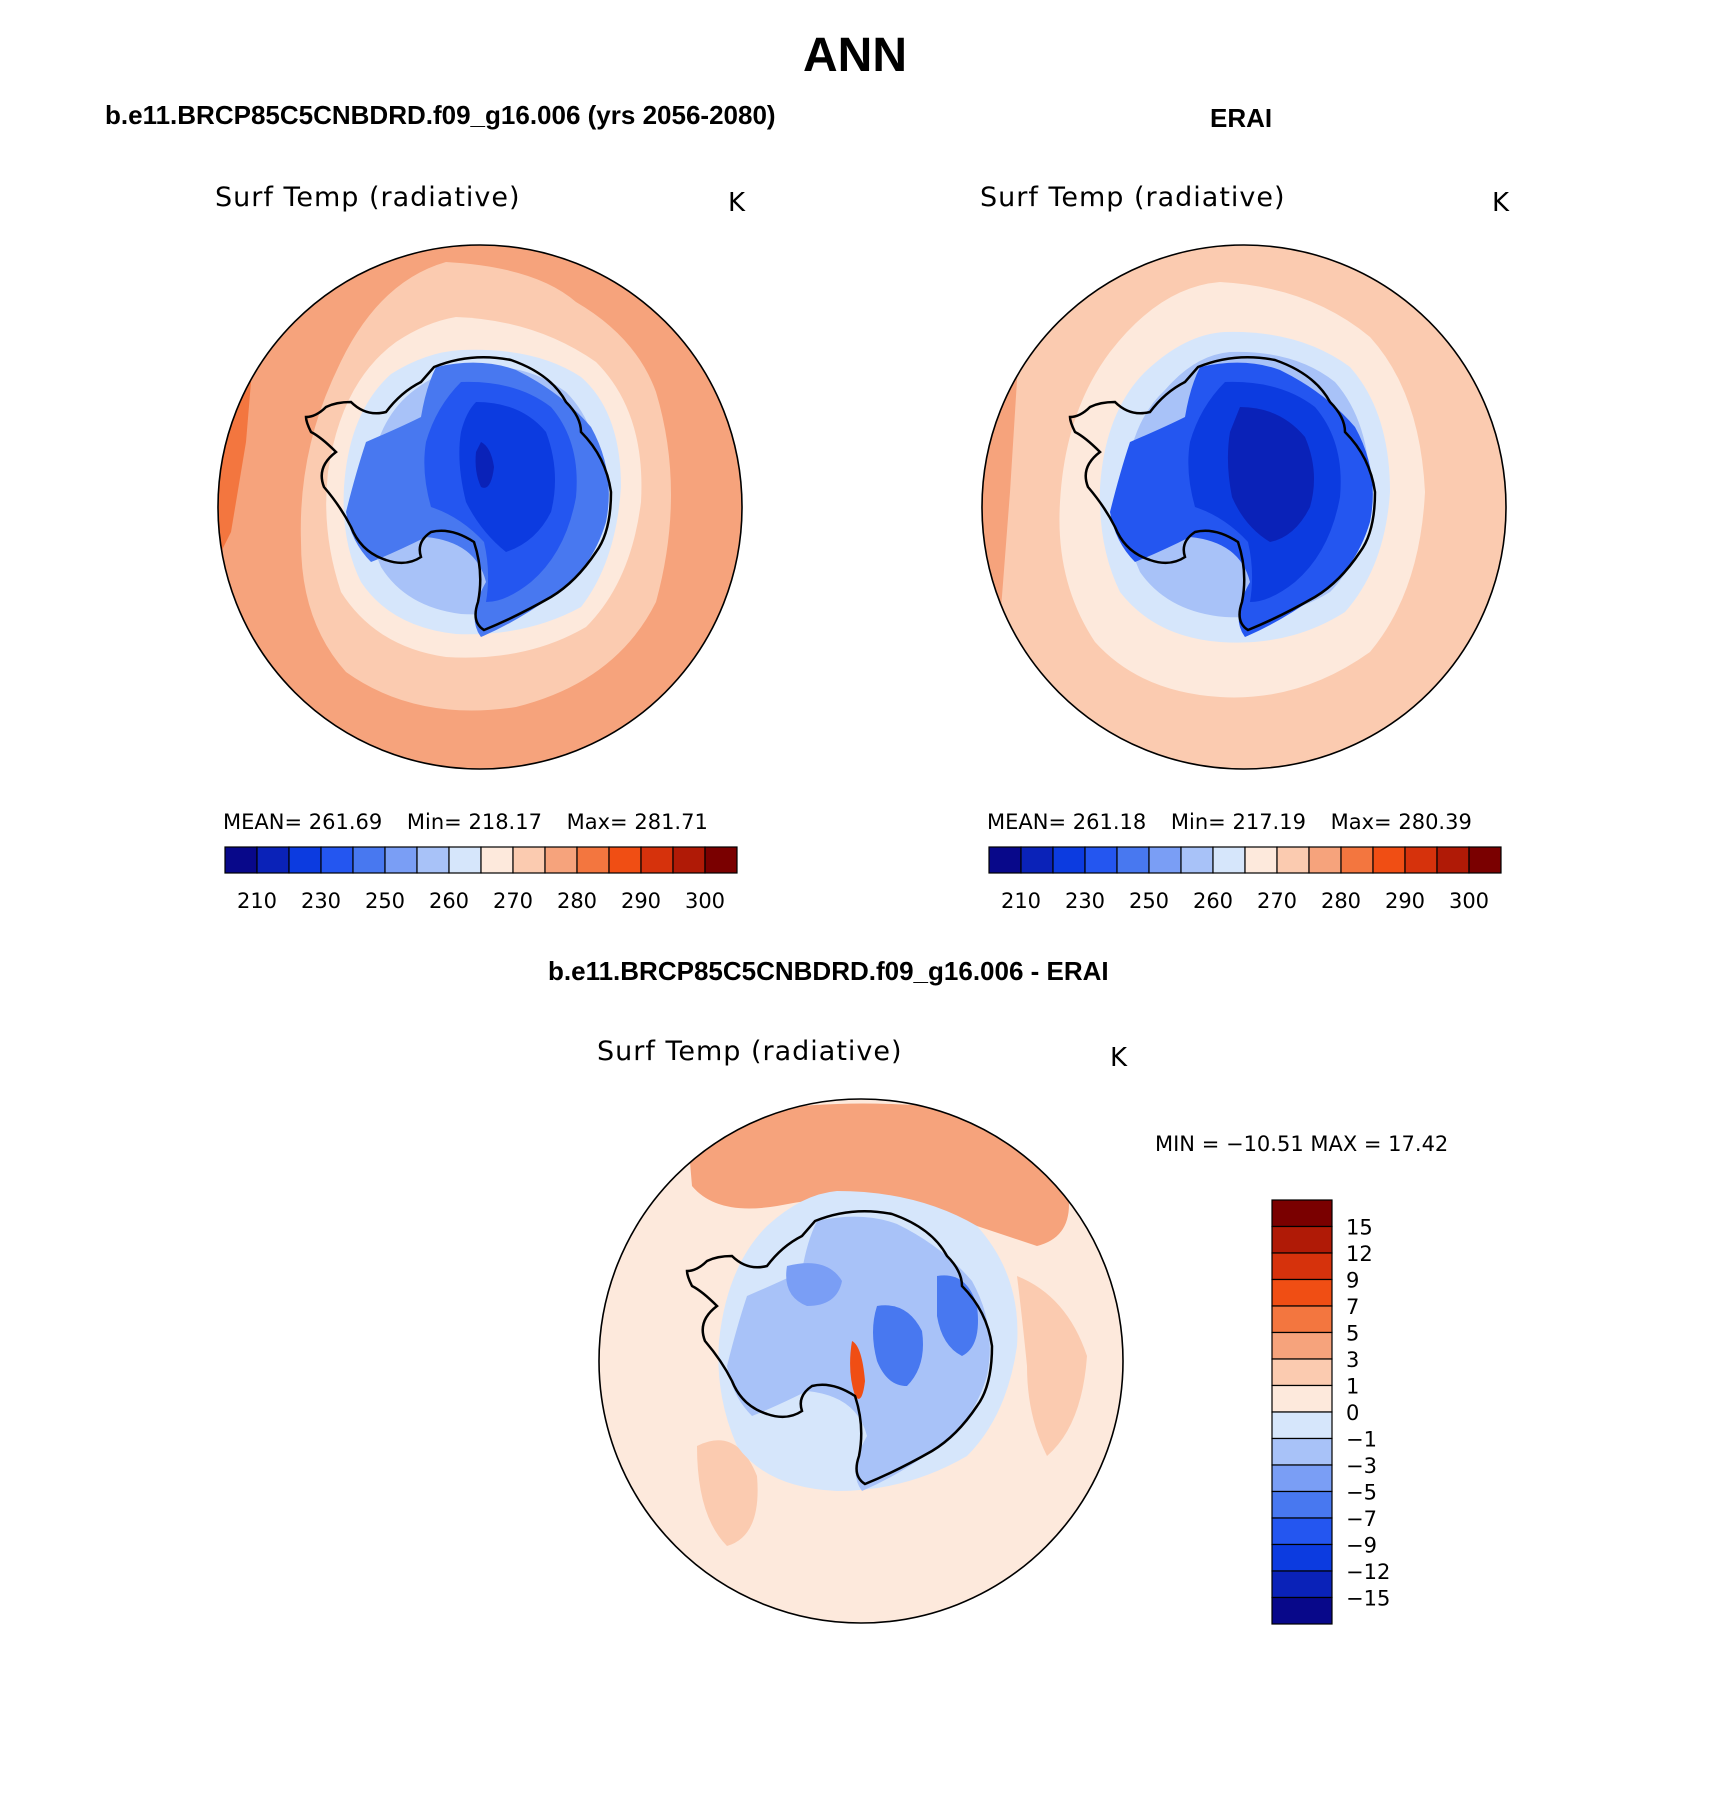 This screenshot has height=1813, width=1710. What do you see at coordinates (750, 1051) in the screenshot?
I see `panel-3-variable-title: Surf Temp (radiative)` at bounding box center [750, 1051].